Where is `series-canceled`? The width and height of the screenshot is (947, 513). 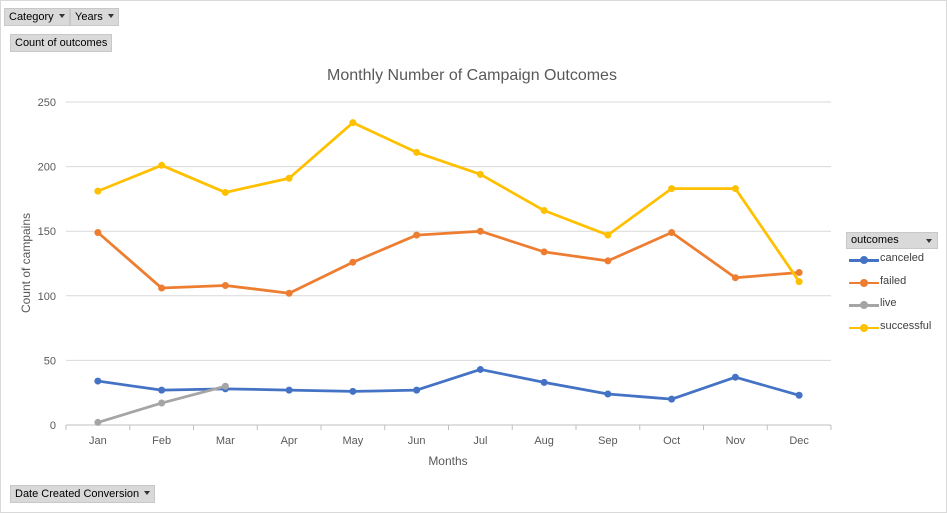
series-canceled is located at coordinates (448, 384).